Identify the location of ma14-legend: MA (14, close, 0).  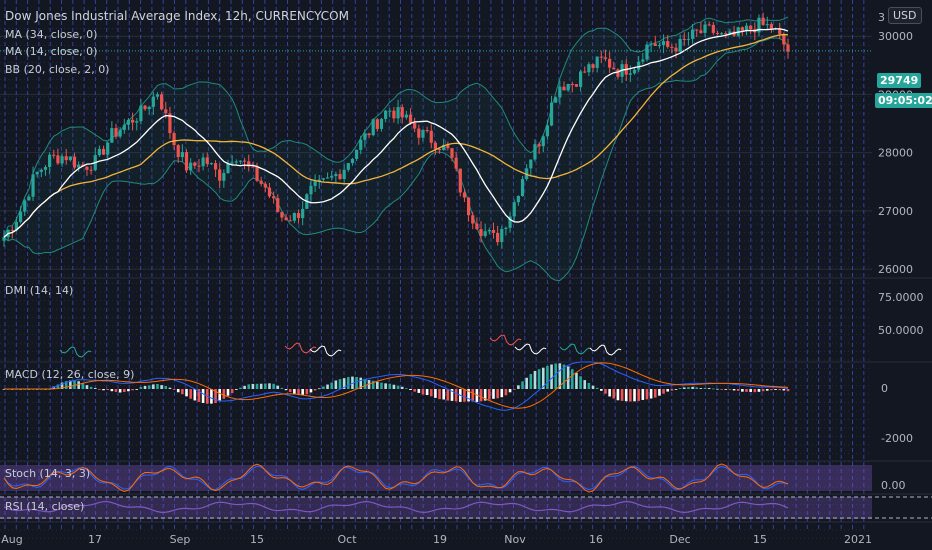
(51, 51).